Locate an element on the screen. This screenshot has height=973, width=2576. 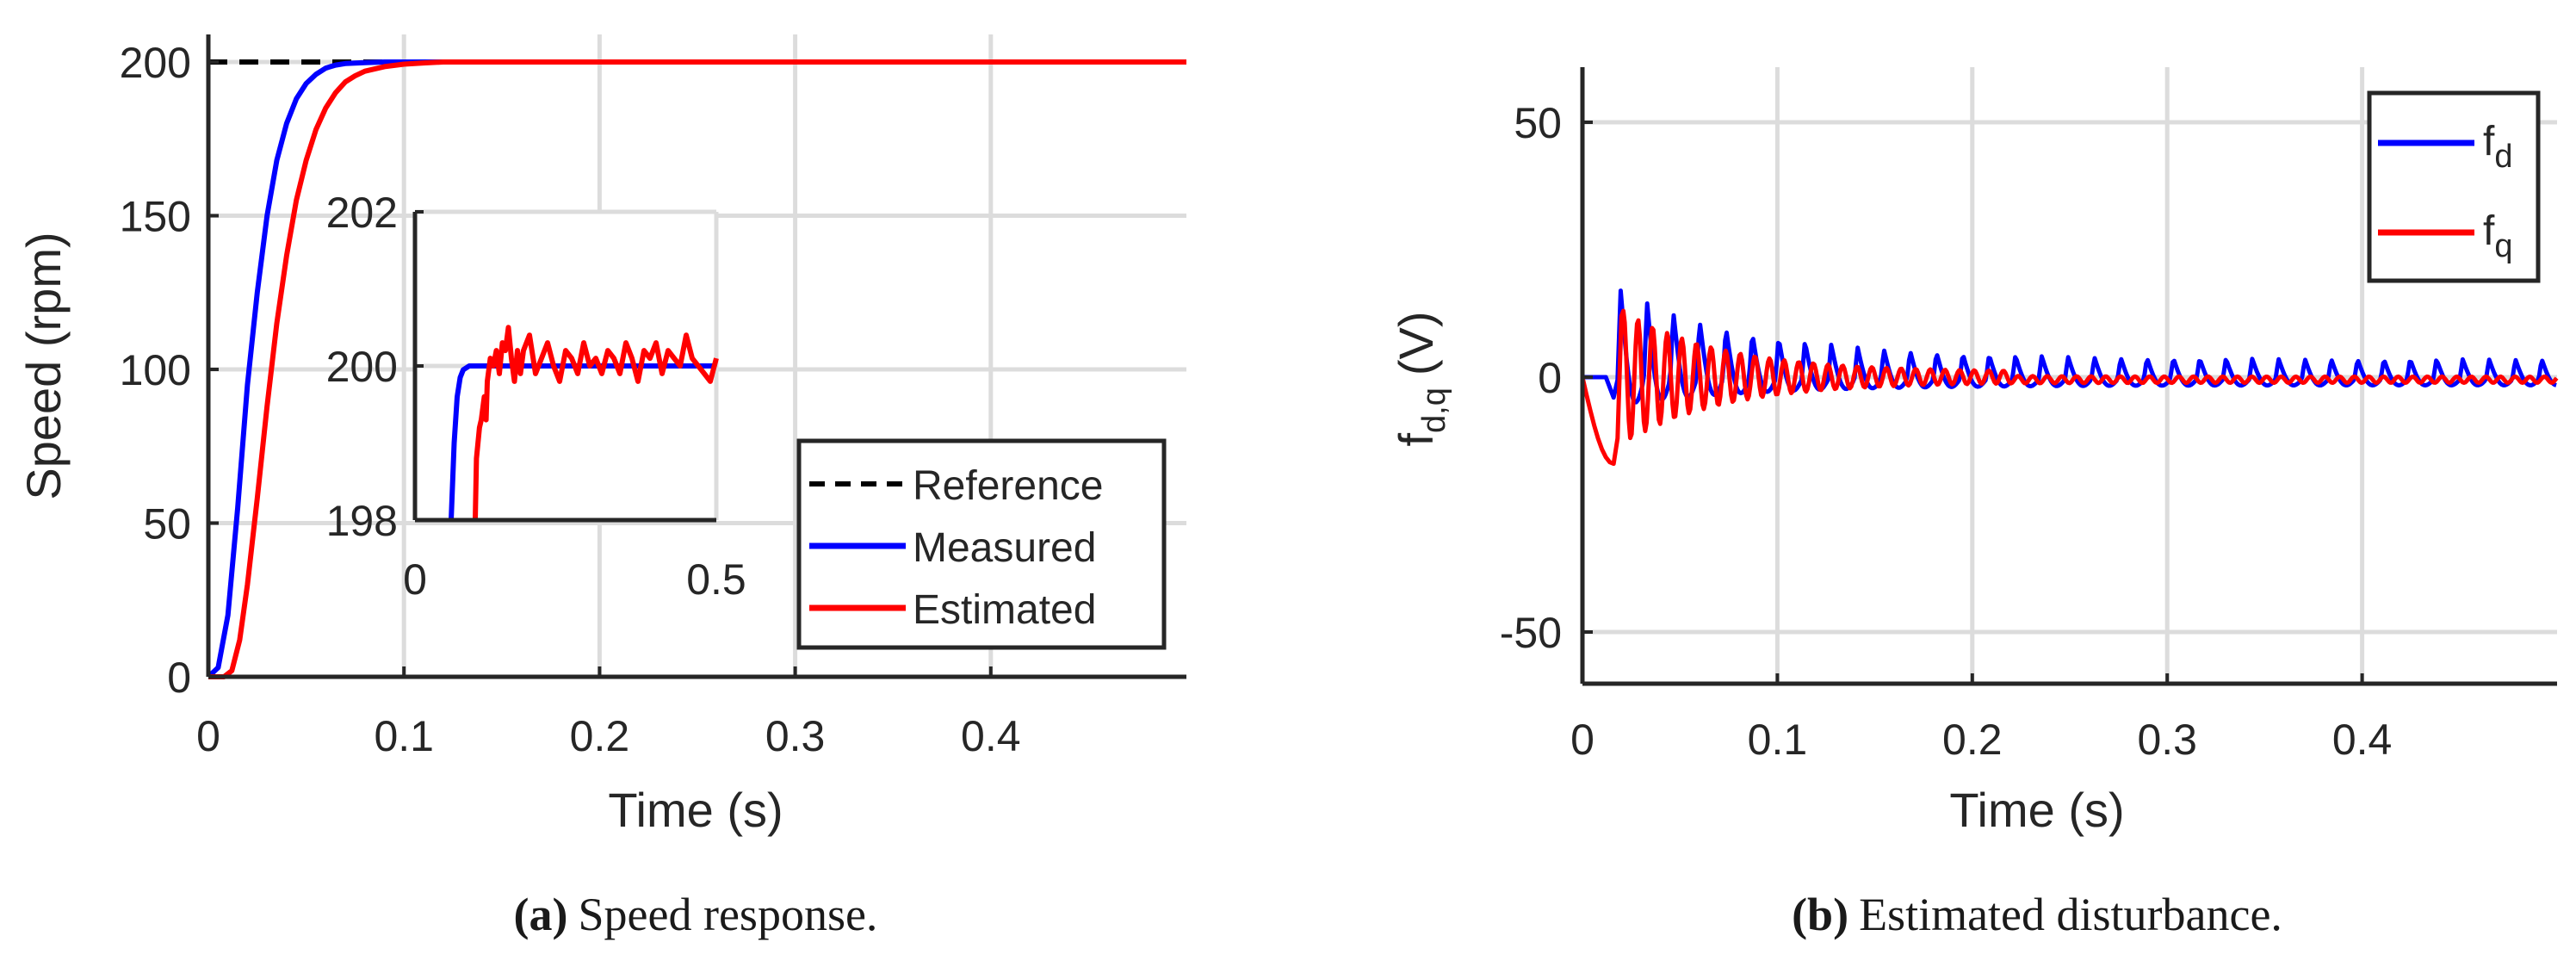
inset-line-measured is located at coordinates (582, 442).